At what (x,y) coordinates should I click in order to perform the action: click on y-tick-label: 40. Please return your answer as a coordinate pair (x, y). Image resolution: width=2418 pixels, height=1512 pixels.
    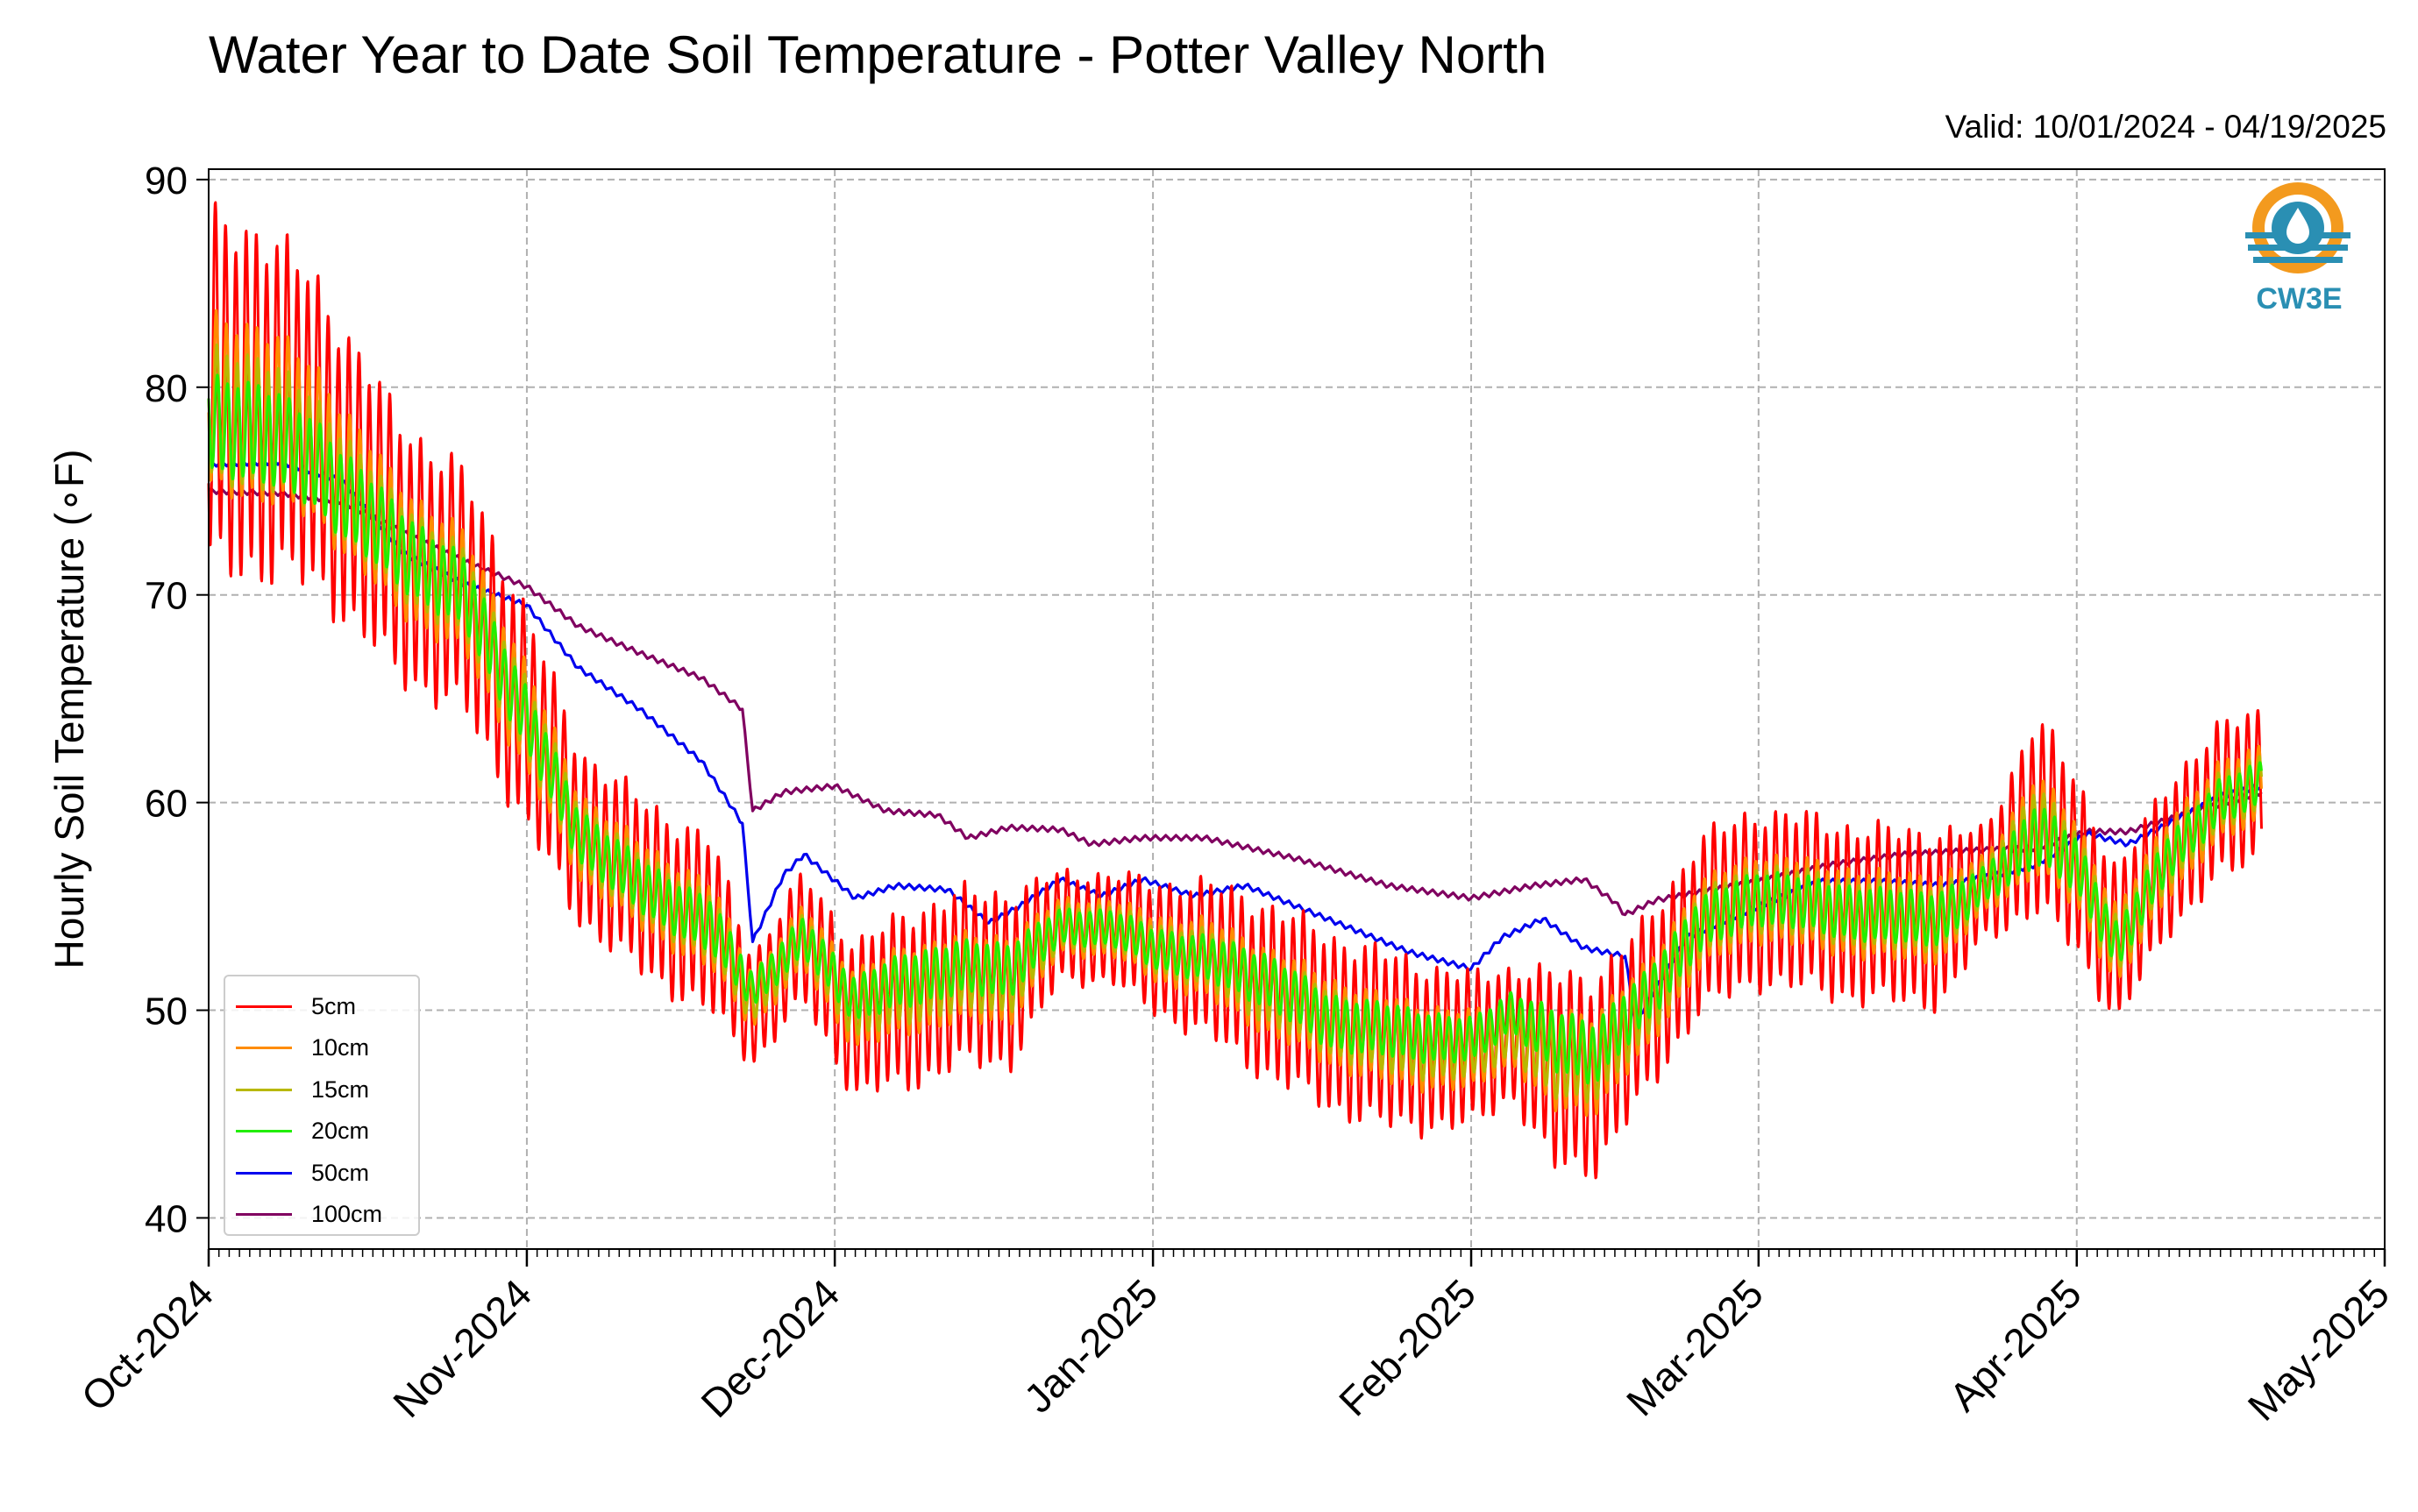
    Looking at the image, I should click on (166, 1218).